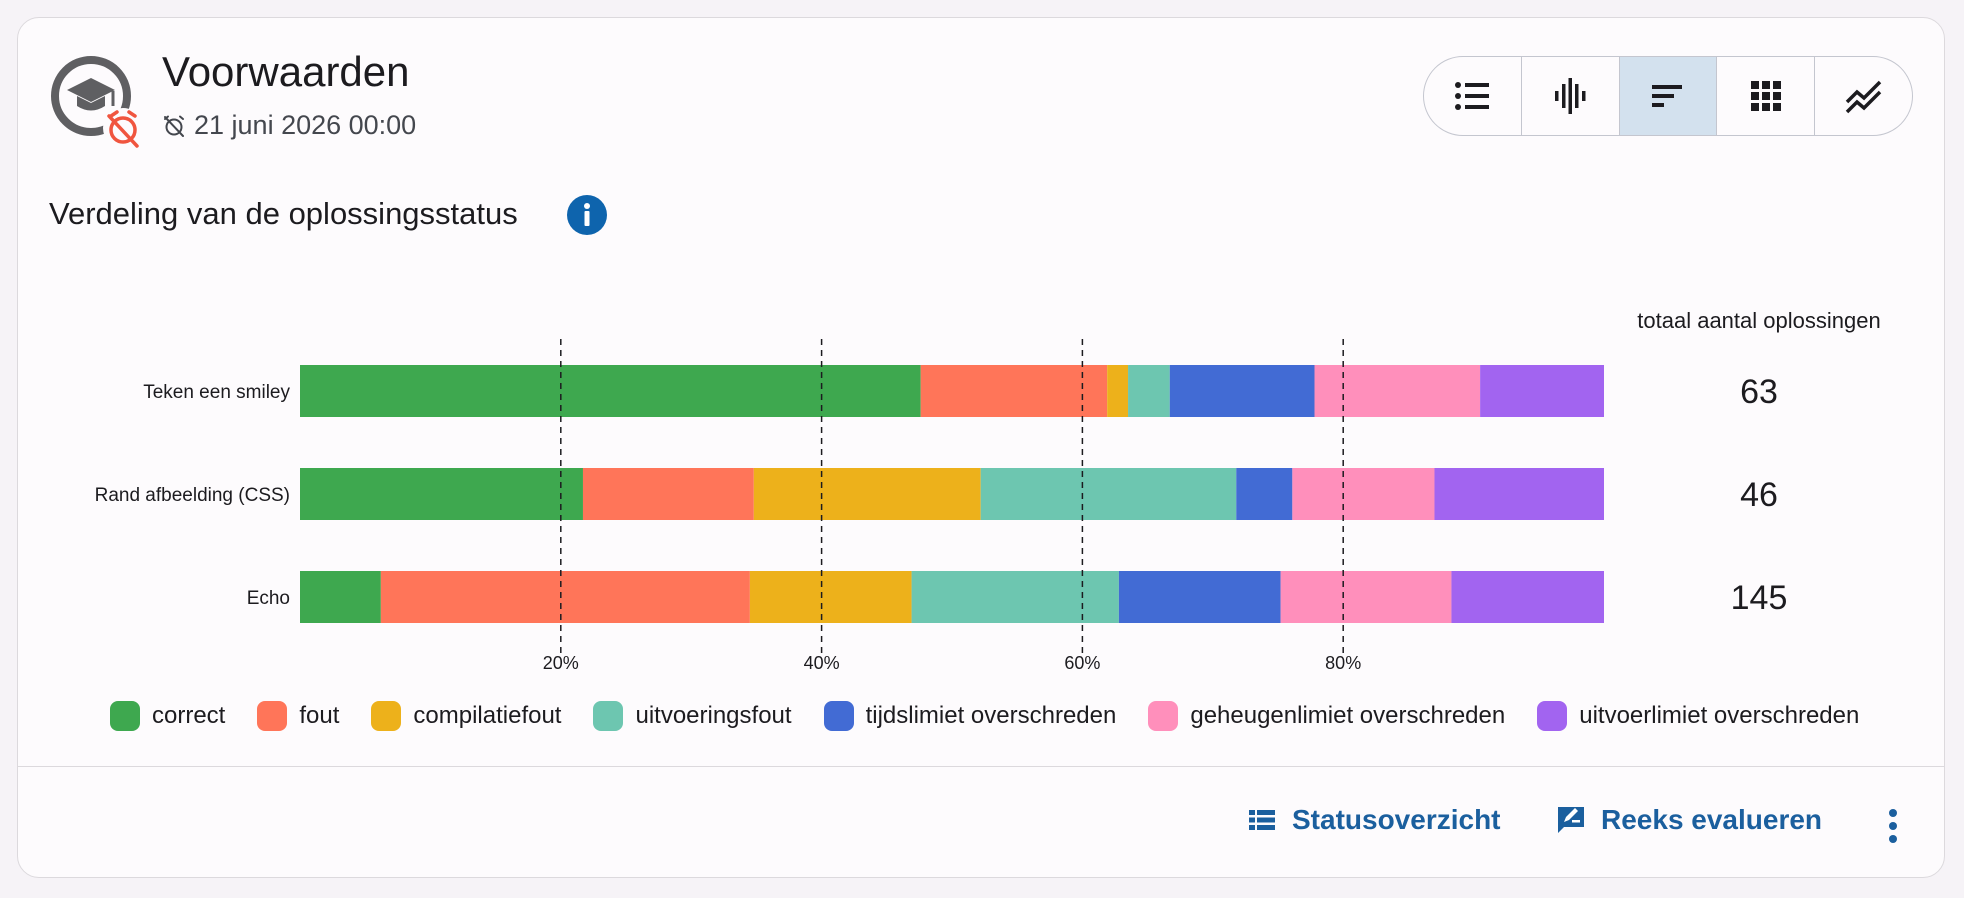 This screenshot has width=1964, height=898. I want to click on list-table-icon, so click(1262, 820).